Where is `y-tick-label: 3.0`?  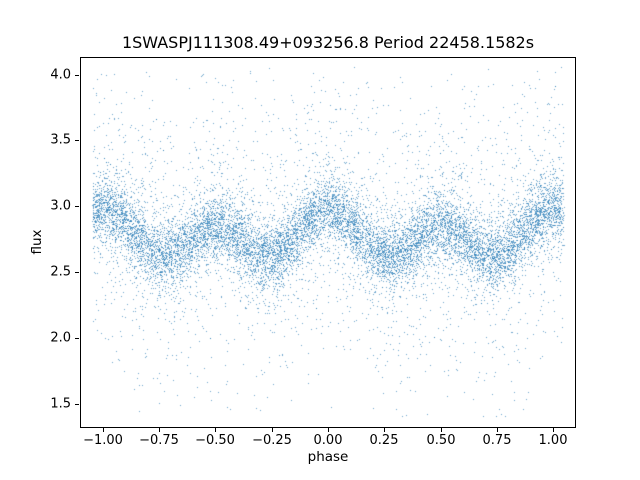 y-tick-label: 3.0 is located at coordinates (60, 206).